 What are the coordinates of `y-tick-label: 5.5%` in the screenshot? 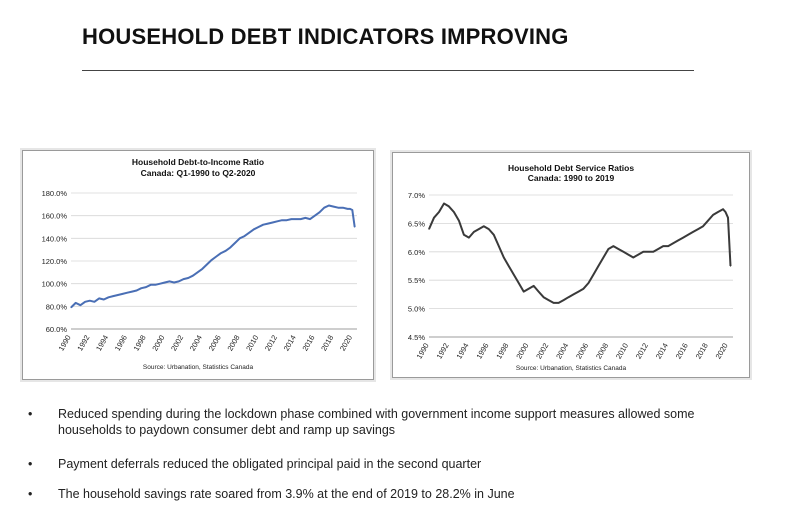 It's located at (416, 280).